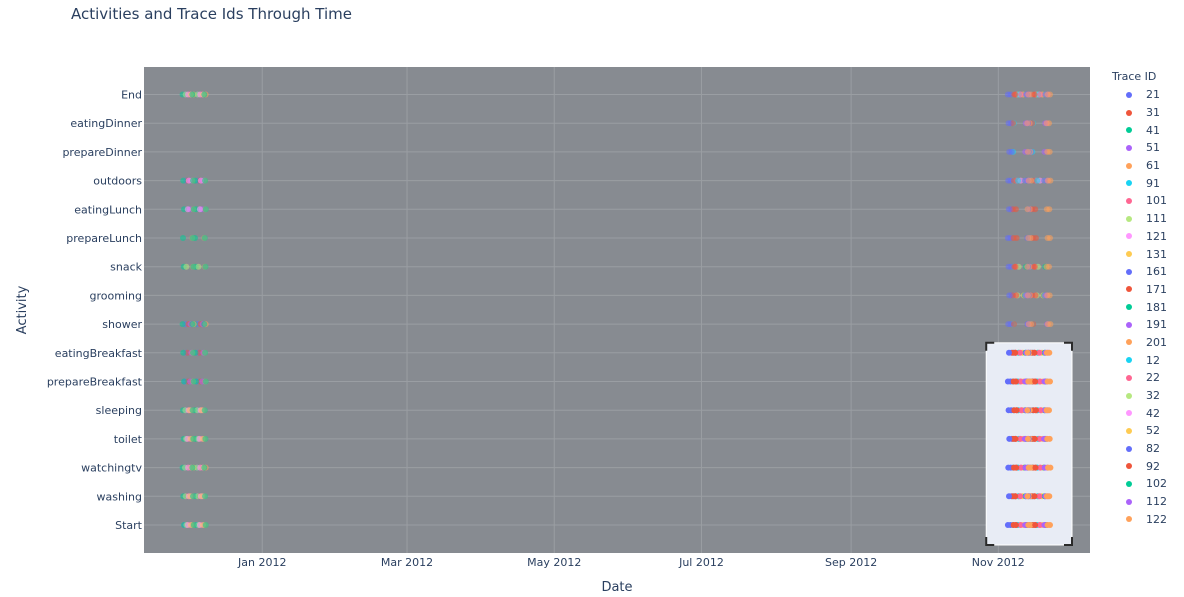  What do you see at coordinates (1143, 449) in the screenshot?
I see `legend-item: 82` at bounding box center [1143, 449].